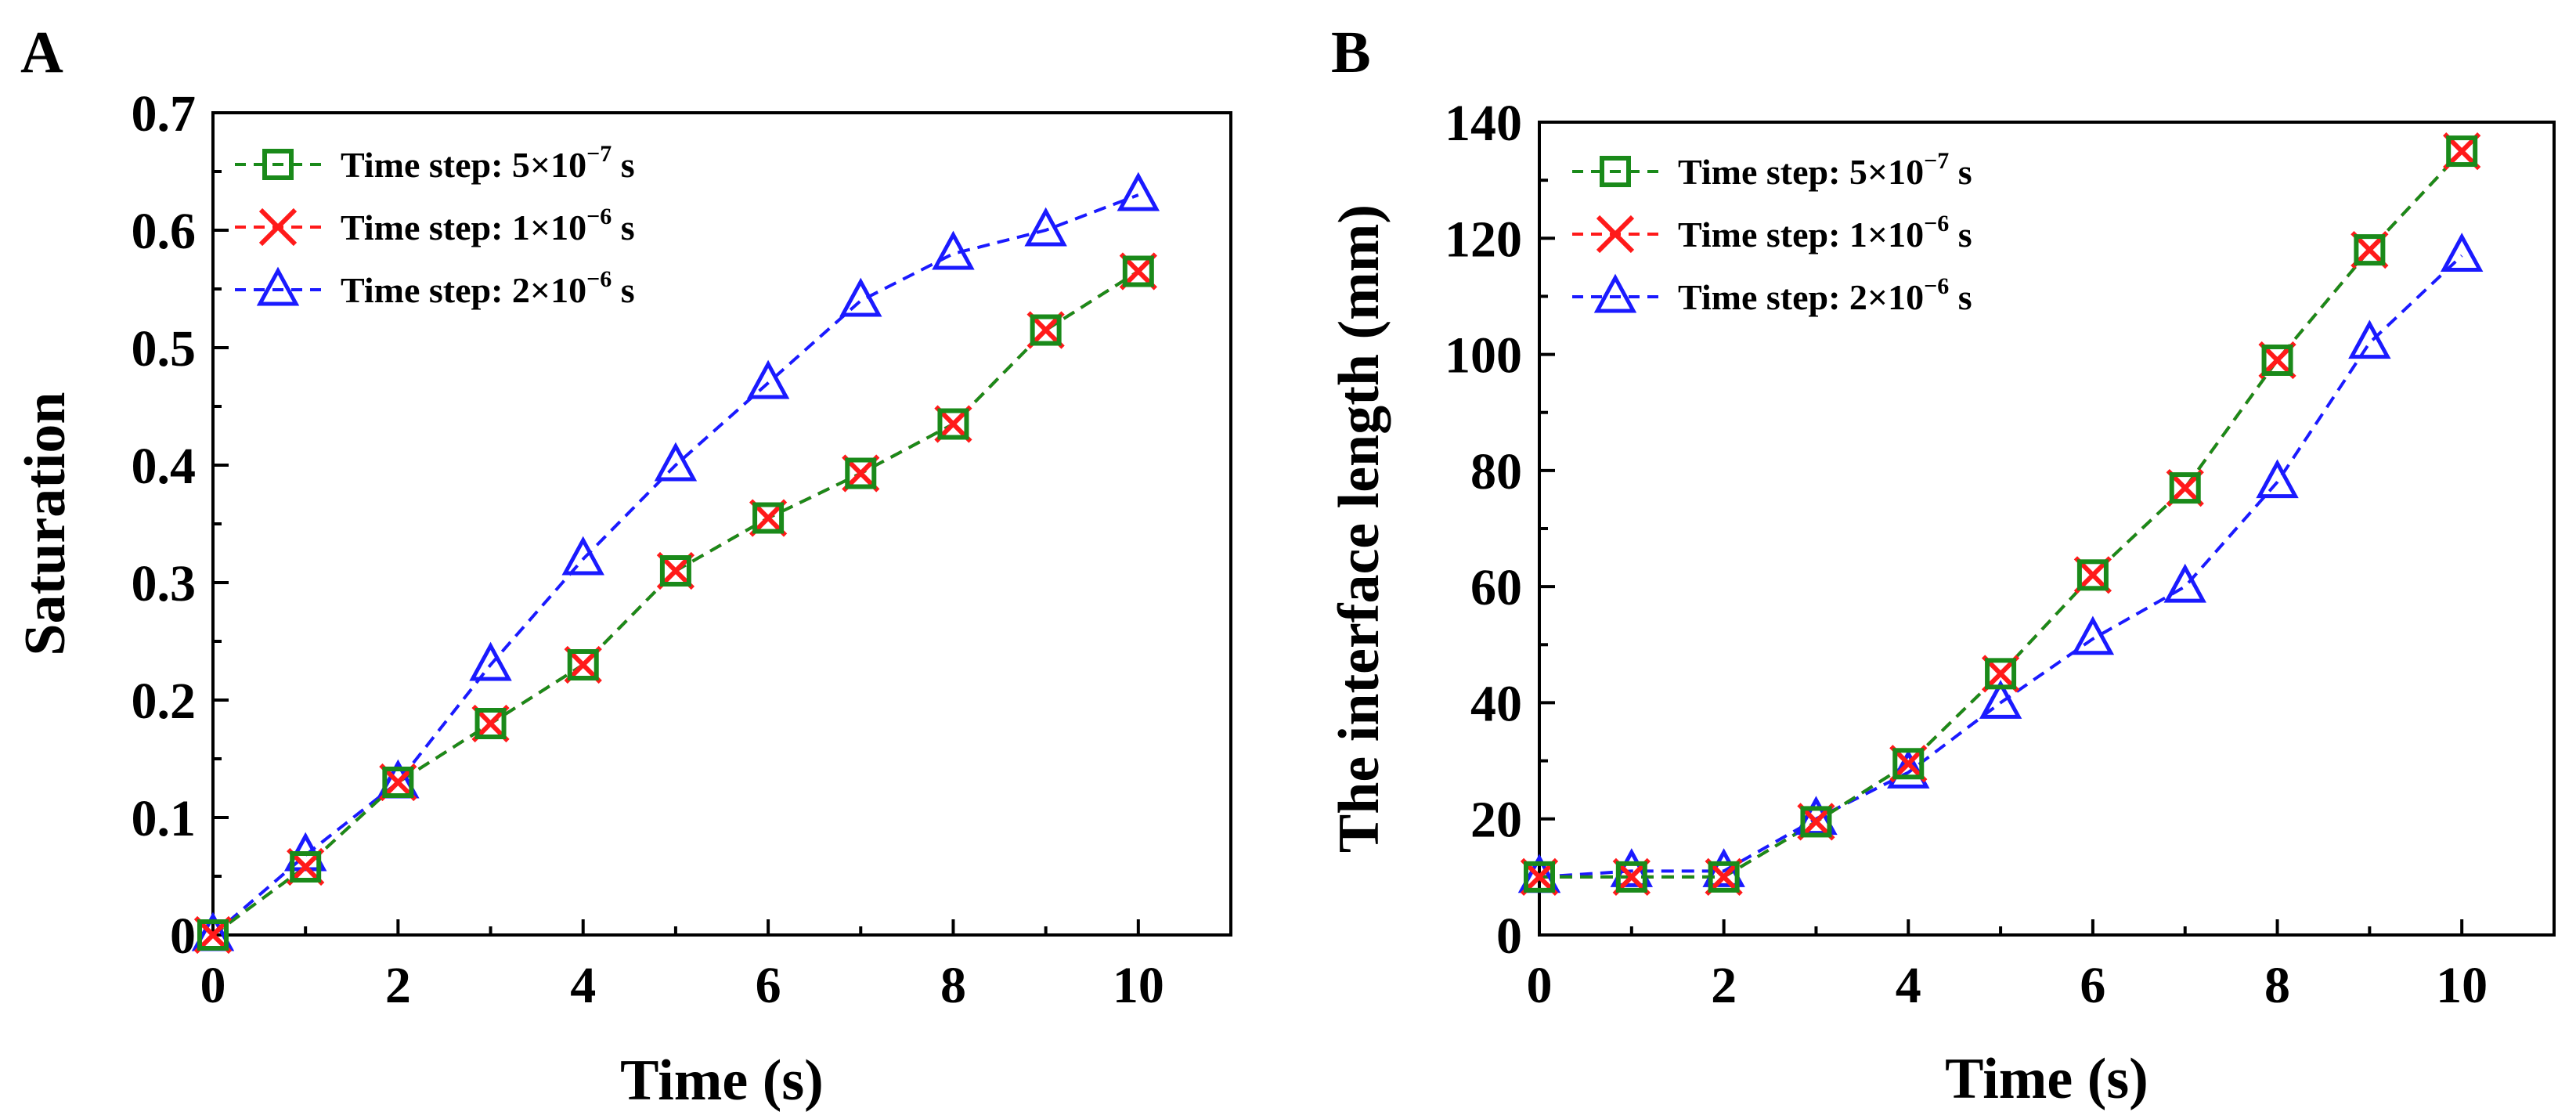 The width and height of the screenshot is (2576, 1119). I want to click on panel-a-legend-label: Time step: 2×10−6 s, so click(488, 288).